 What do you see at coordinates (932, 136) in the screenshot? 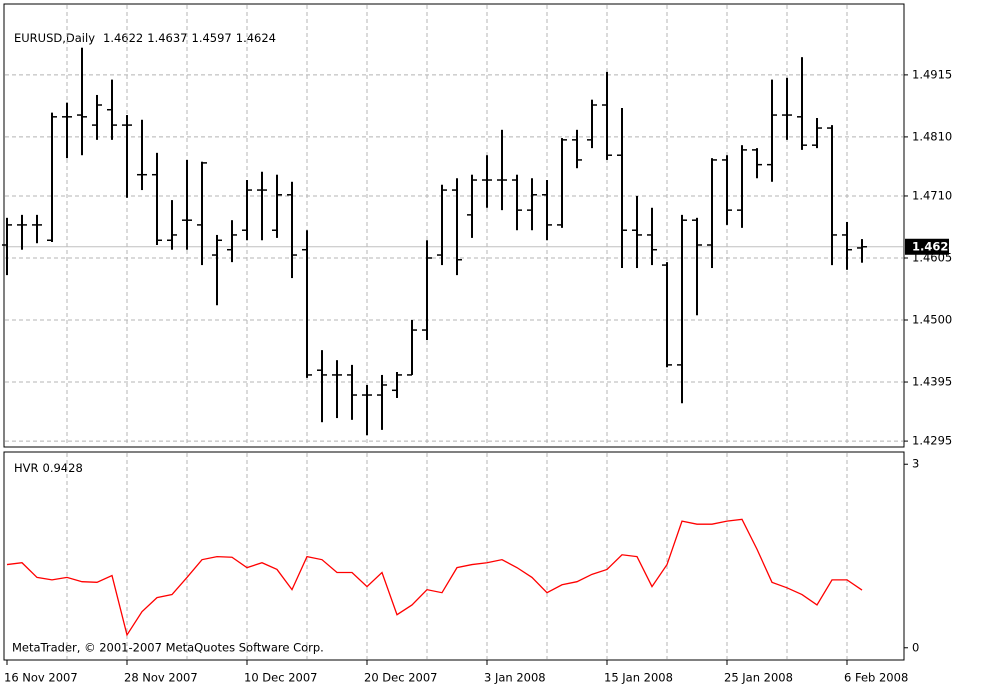
I see `y-tick-label: 1.4810` at bounding box center [932, 136].